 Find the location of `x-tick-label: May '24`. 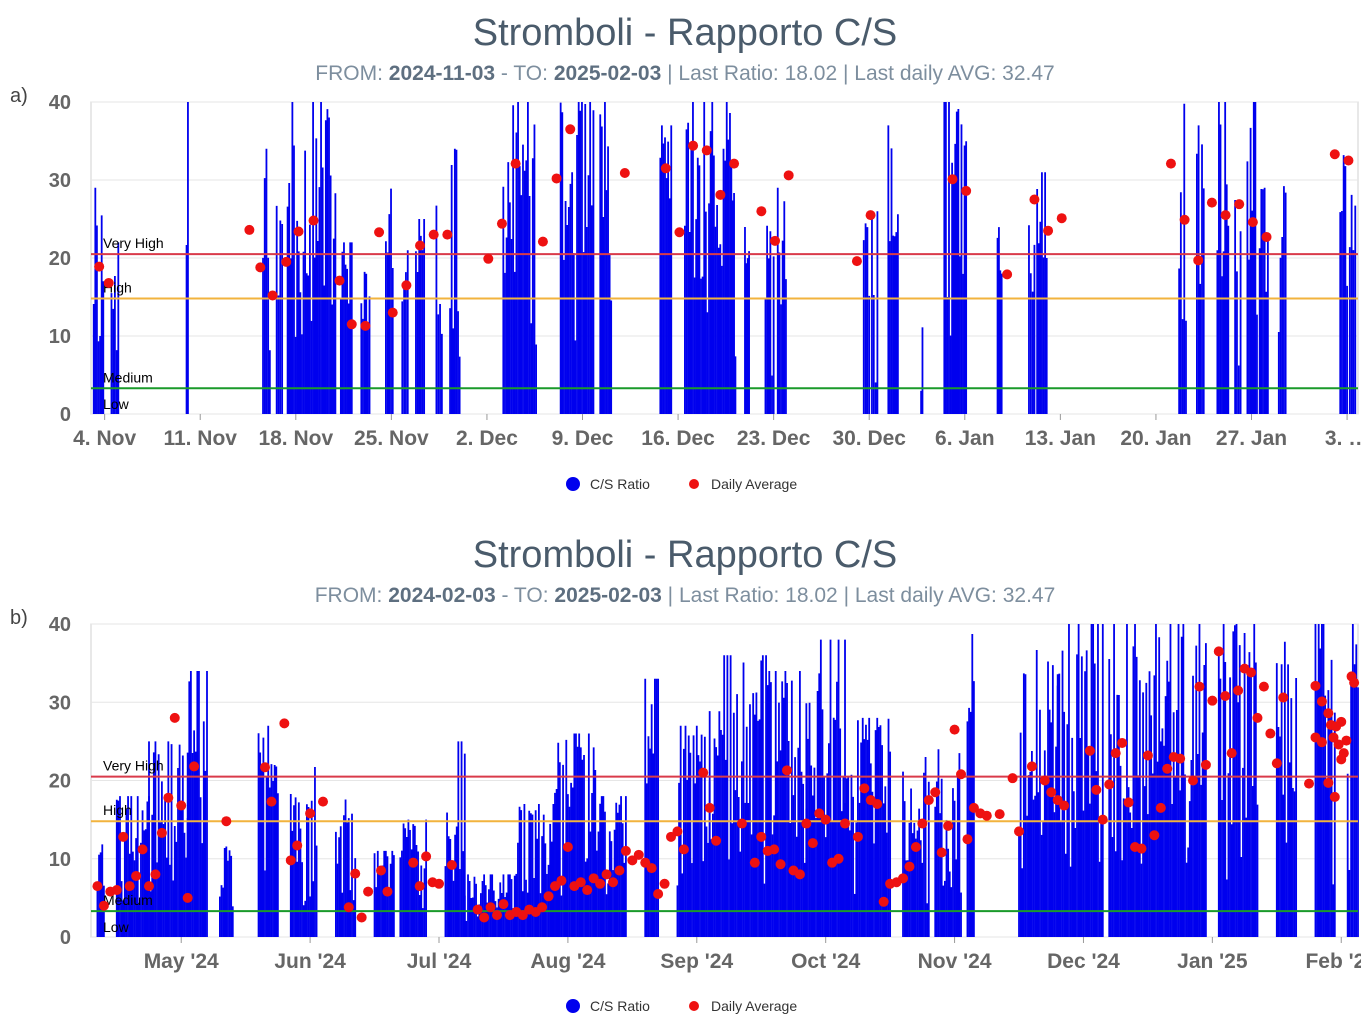

x-tick-label: May '24 is located at coordinates (181, 961).